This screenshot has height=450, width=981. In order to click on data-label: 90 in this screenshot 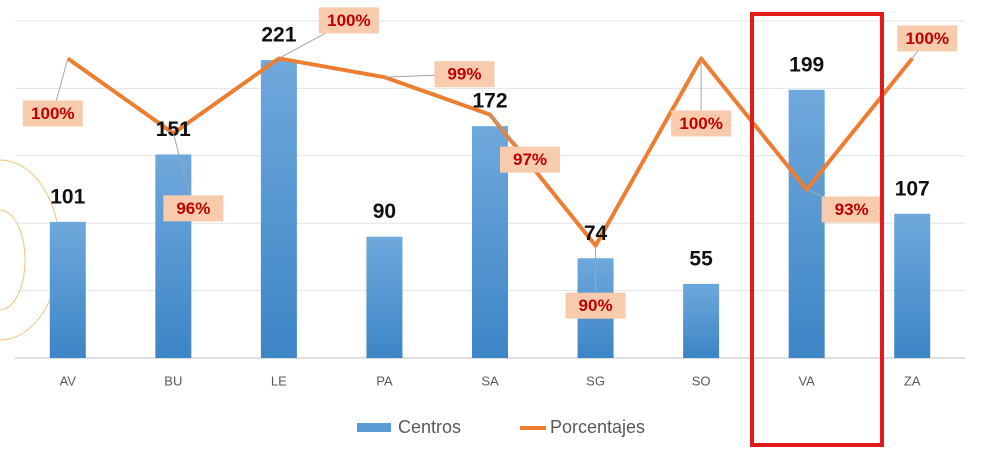, I will do `click(384, 211)`.